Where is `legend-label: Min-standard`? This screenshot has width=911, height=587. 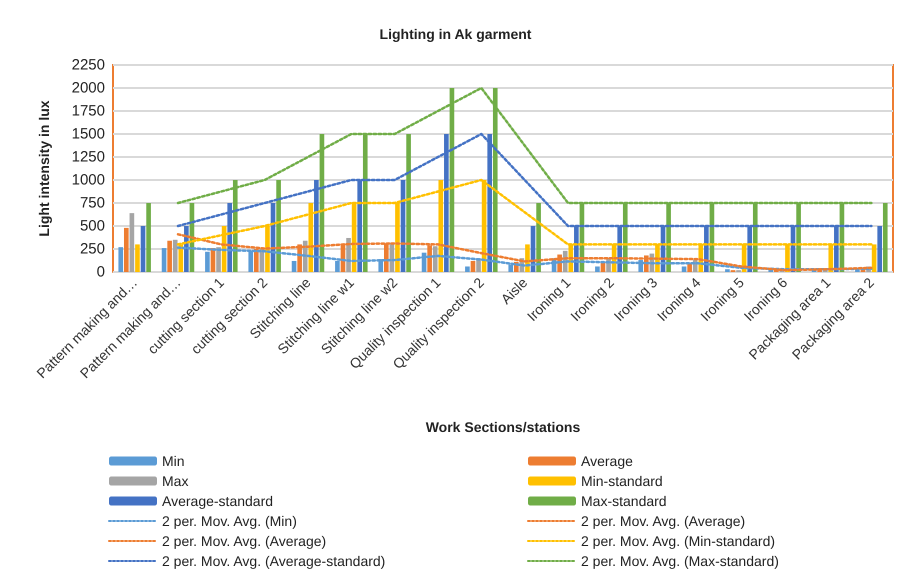 legend-label: Min-standard is located at coordinates (622, 481).